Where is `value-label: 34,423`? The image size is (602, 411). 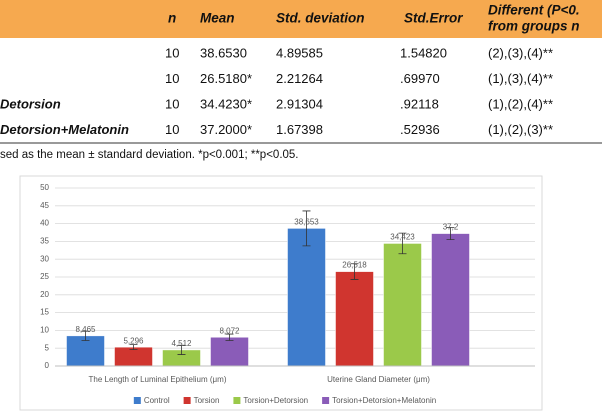
value-label: 34,423 is located at coordinates (402, 237).